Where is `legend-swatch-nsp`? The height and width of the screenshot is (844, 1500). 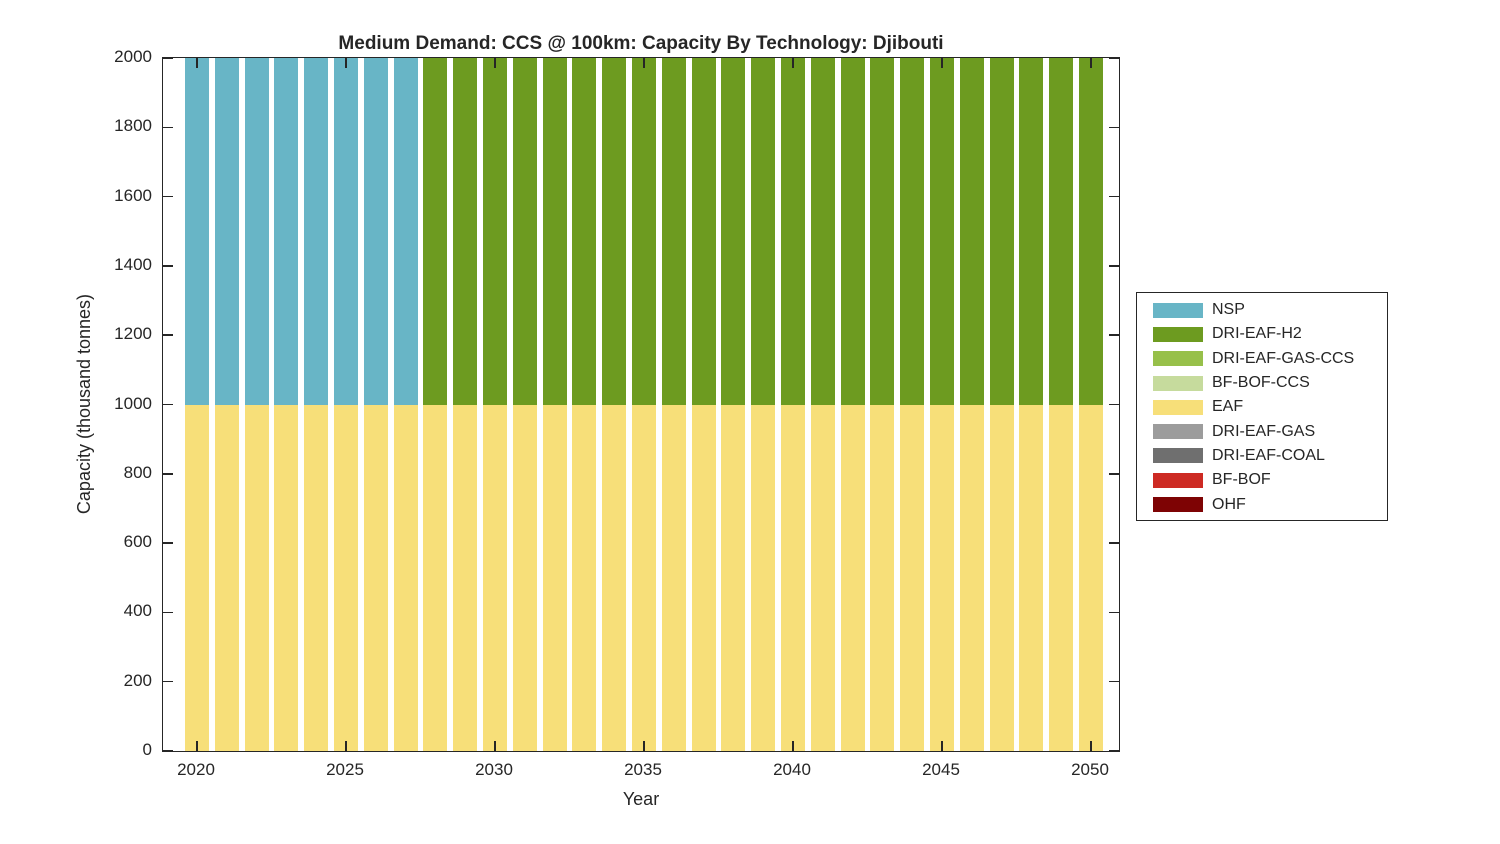
legend-swatch-nsp is located at coordinates (1178, 310).